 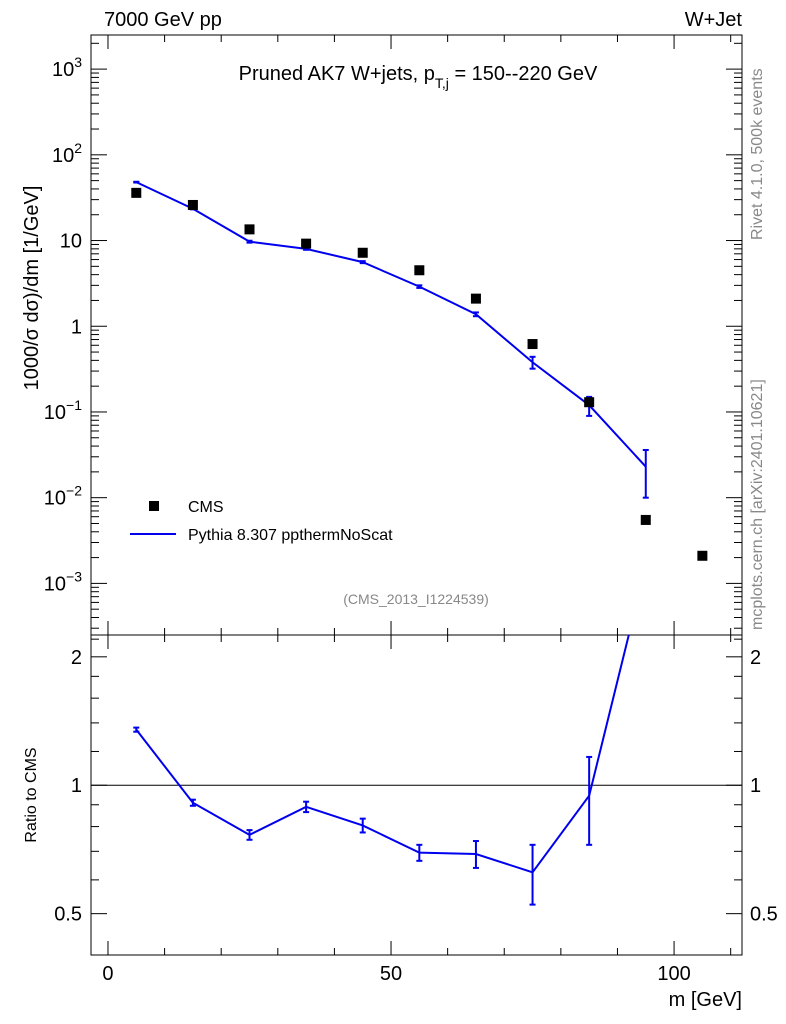 What do you see at coordinates (755, 658) in the screenshot?
I see `ratio-tick-label-right: 2` at bounding box center [755, 658].